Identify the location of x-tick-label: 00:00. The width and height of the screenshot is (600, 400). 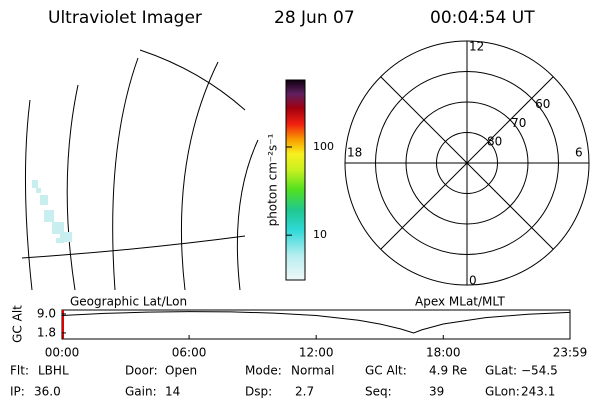
(62, 353).